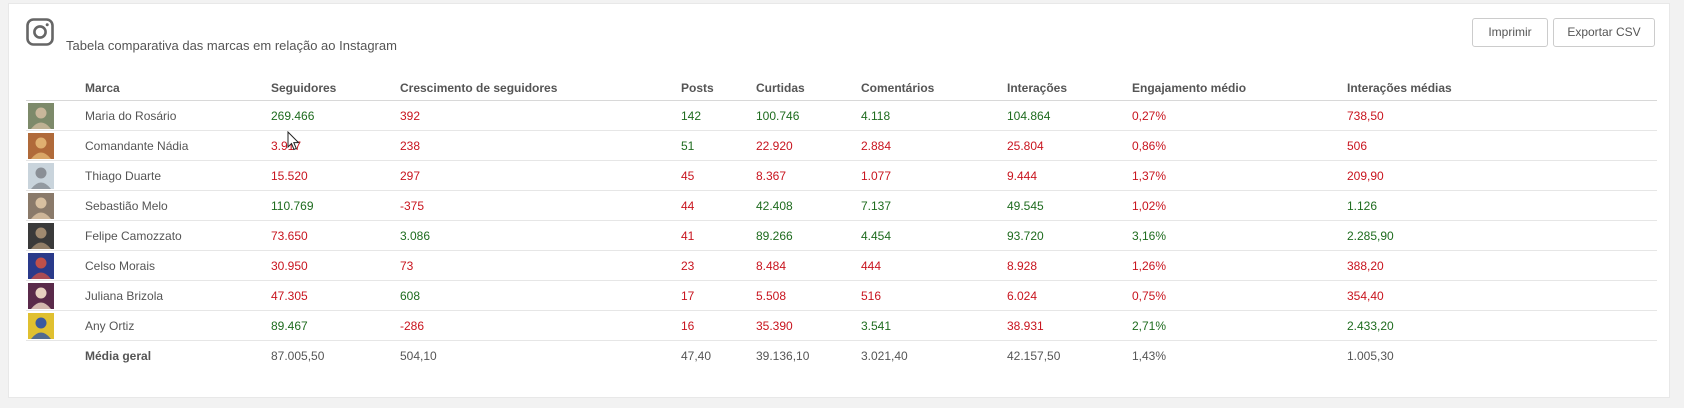 Image resolution: width=1684 pixels, height=408 pixels. What do you see at coordinates (333, 205) in the screenshot?
I see `metric-cell: 110.769` at bounding box center [333, 205].